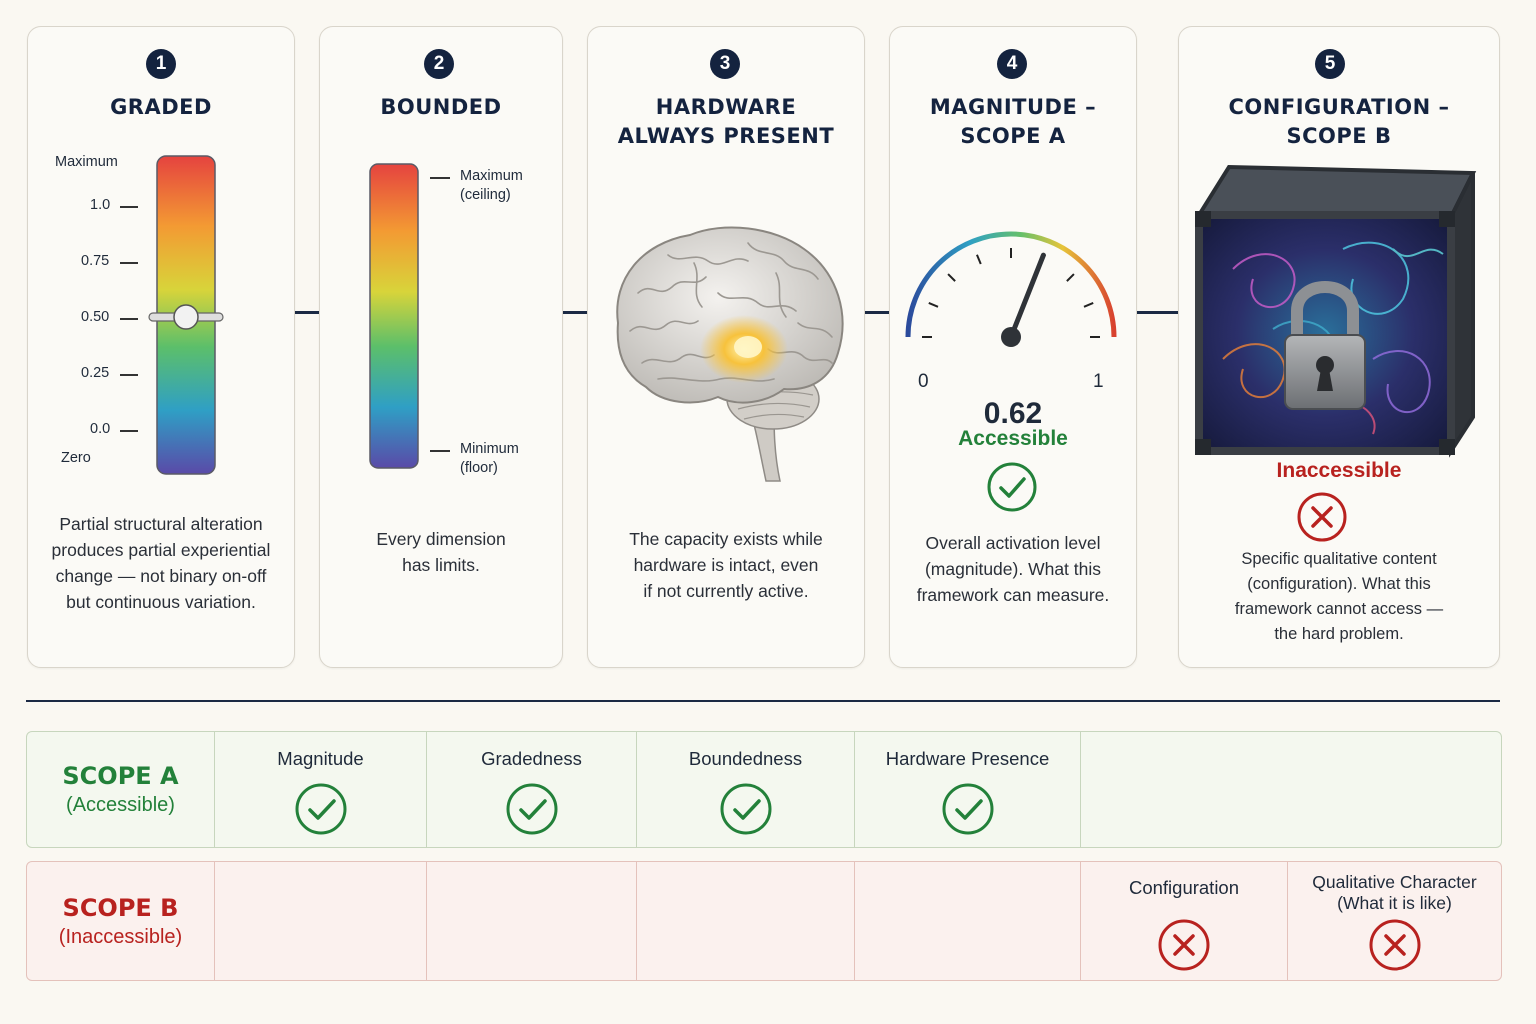 The height and width of the screenshot is (1024, 1536). What do you see at coordinates (121, 789) in the screenshot?
I see `scope-a-header: SCOPE A (Accessible)` at bounding box center [121, 789].